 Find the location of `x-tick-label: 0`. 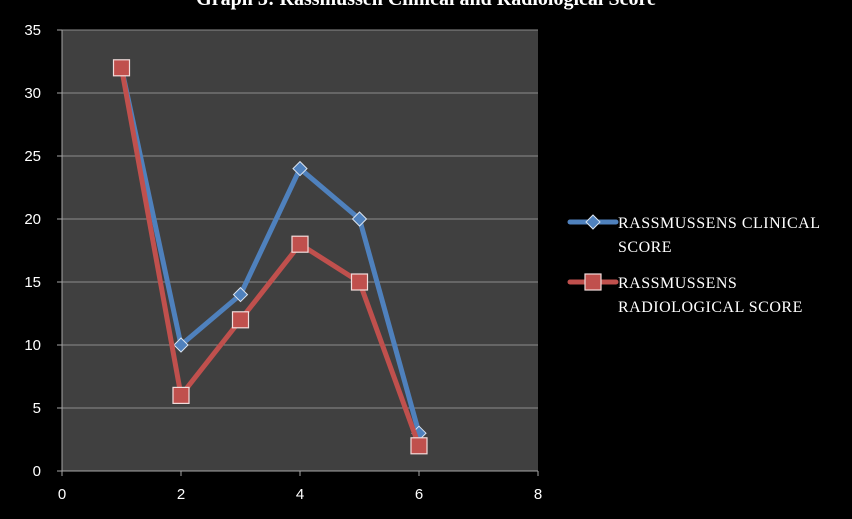

x-tick-label: 0 is located at coordinates (62, 494).